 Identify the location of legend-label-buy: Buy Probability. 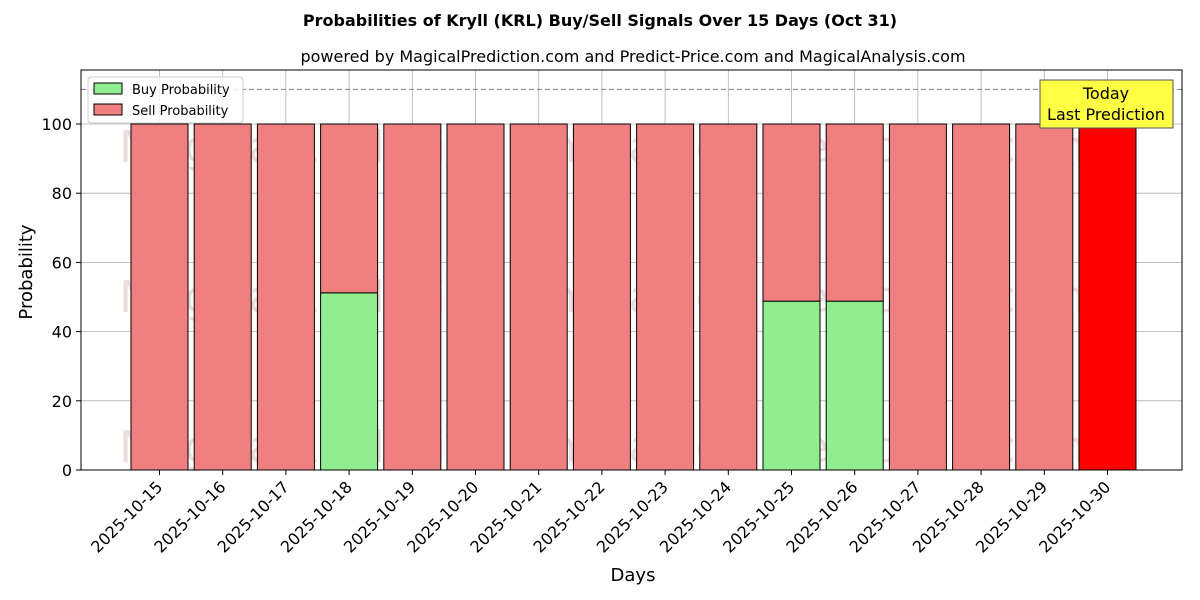
(181, 90).